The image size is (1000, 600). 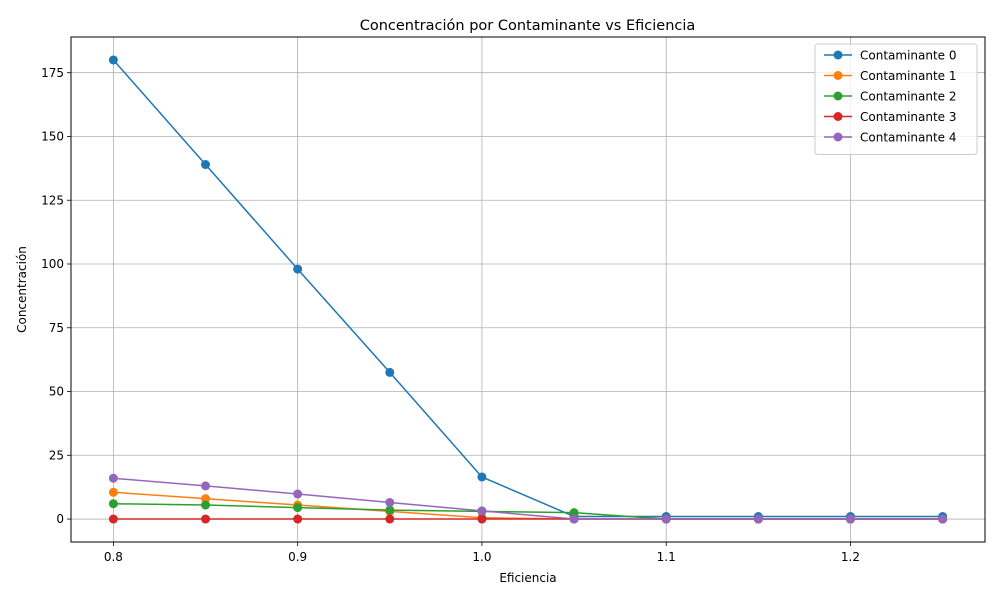 What do you see at coordinates (908, 96) in the screenshot?
I see `legend-label: Contaminante 2` at bounding box center [908, 96].